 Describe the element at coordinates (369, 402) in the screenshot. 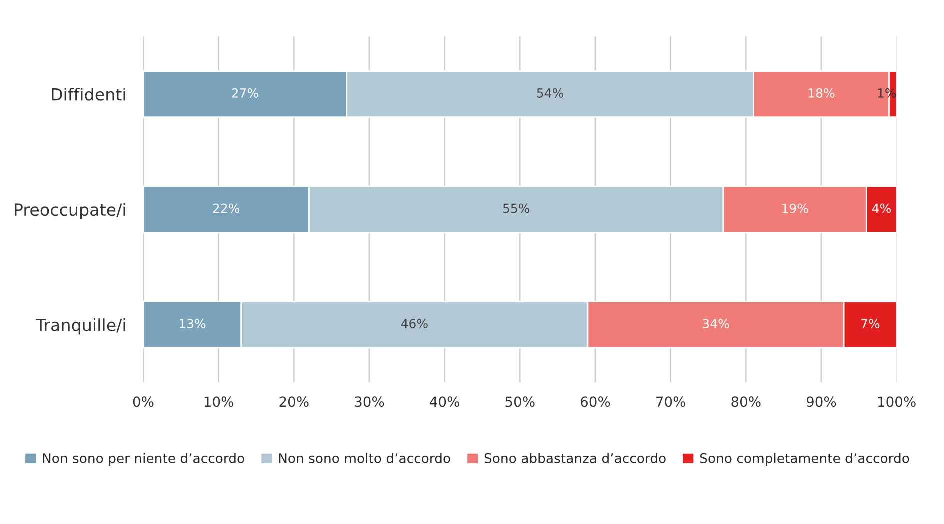

I see `x-tick-label: 30%` at that location.